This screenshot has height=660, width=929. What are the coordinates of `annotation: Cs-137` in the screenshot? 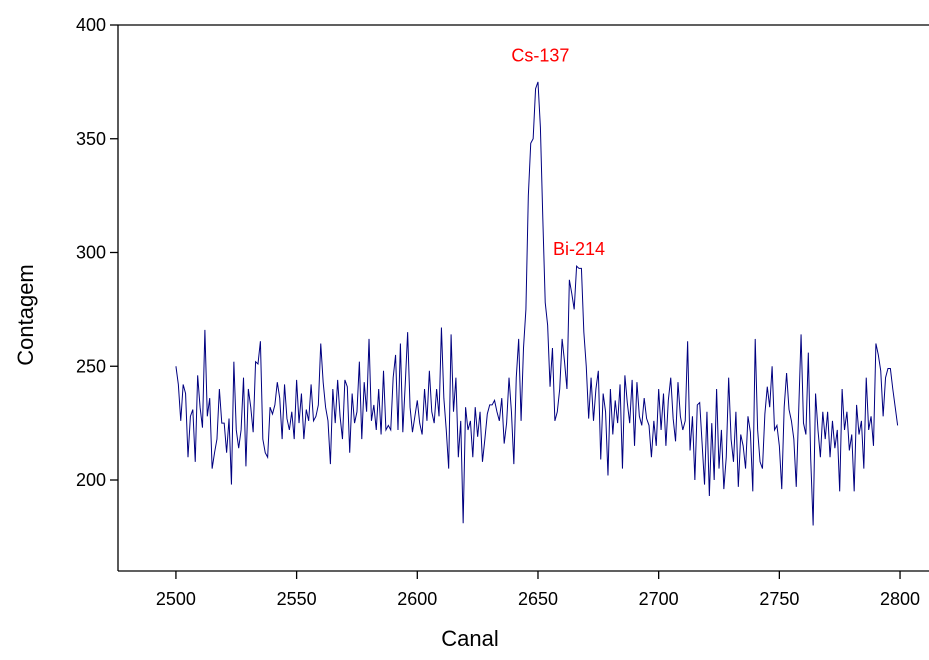 It's located at (540, 55).